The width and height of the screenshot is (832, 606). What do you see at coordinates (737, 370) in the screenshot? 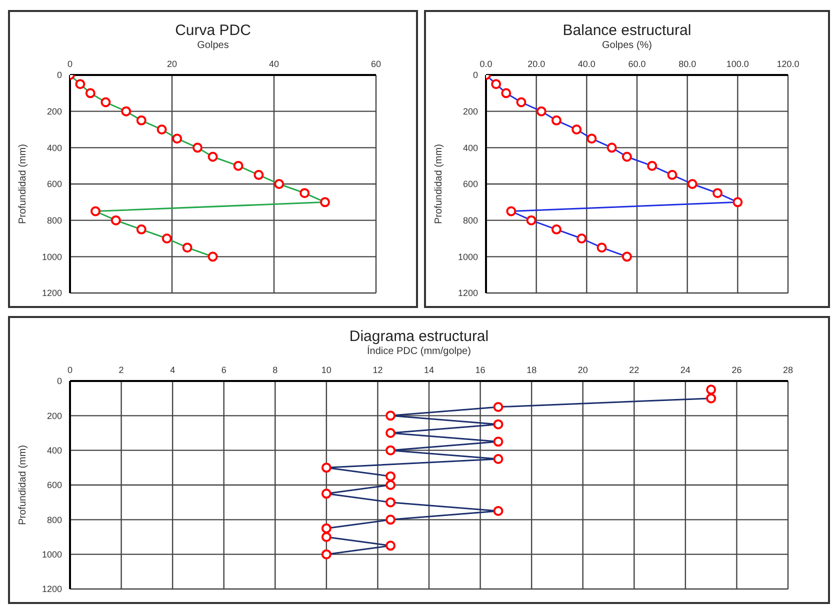
I see `x-tick-label: 26` at bounding box center [737, 370].